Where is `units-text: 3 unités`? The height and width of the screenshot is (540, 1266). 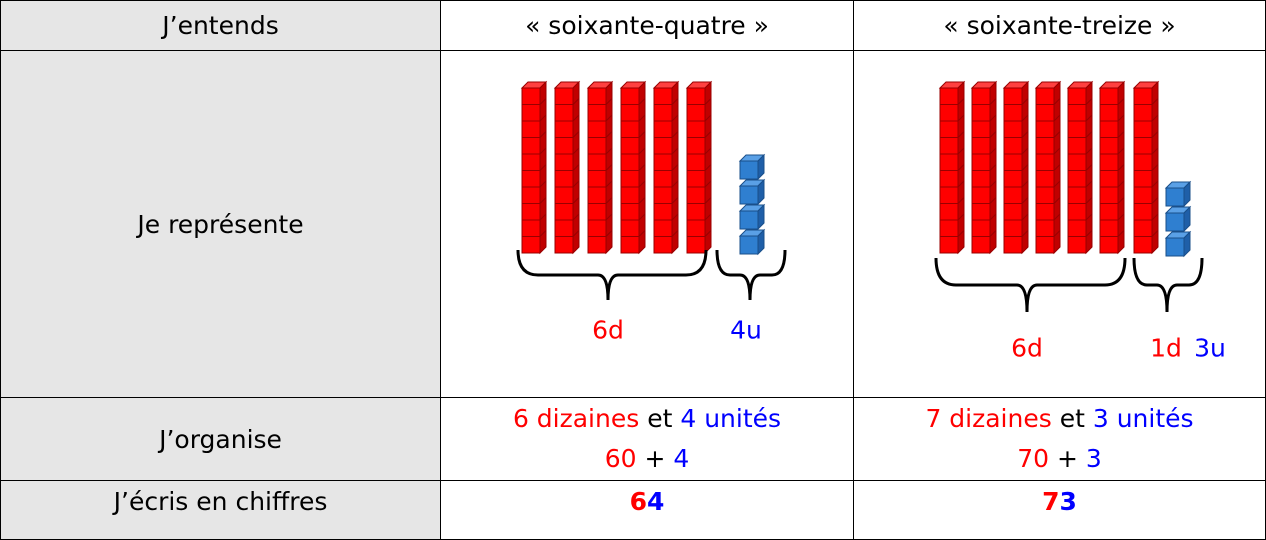
units-text: 3 unités is located at coordinates (1143, 418).